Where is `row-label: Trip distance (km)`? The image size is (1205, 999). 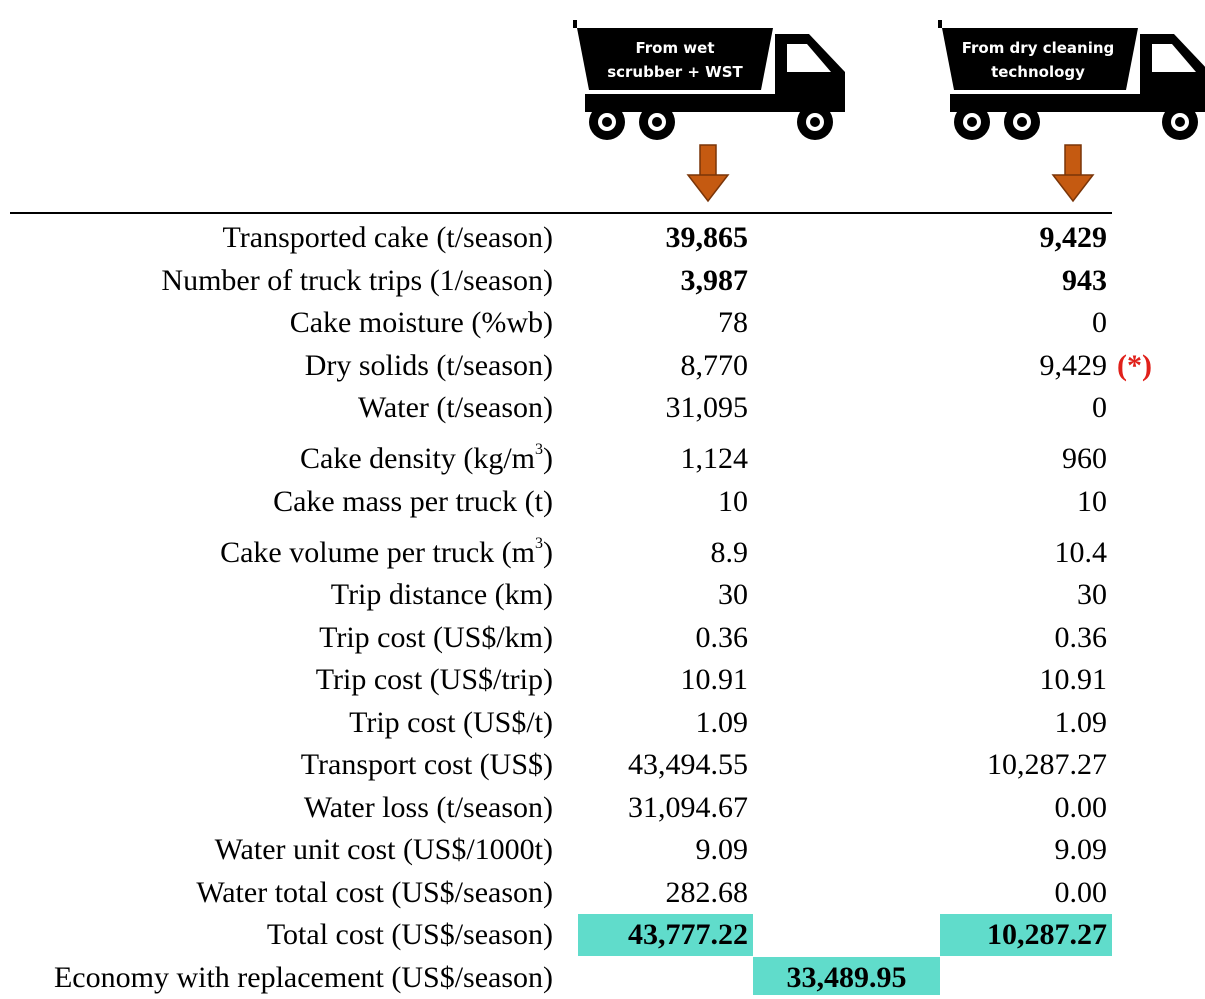
row-label: Trip distance (km) is located at coordinates (442, 595).